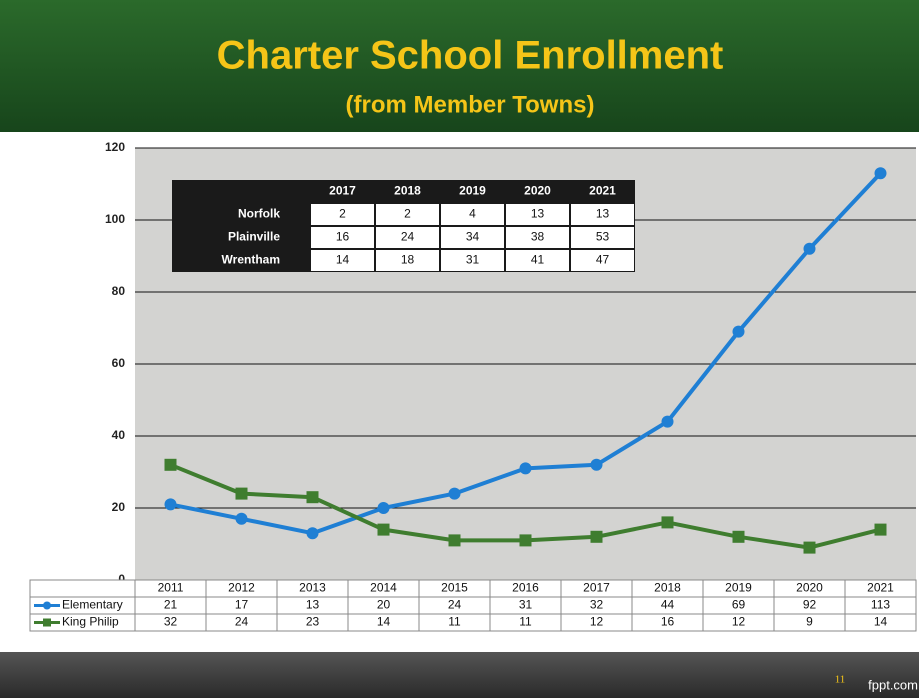  Describe the element at coordinates (313, 605) in the screenshot. I see `data-table-value: 13` at that location.